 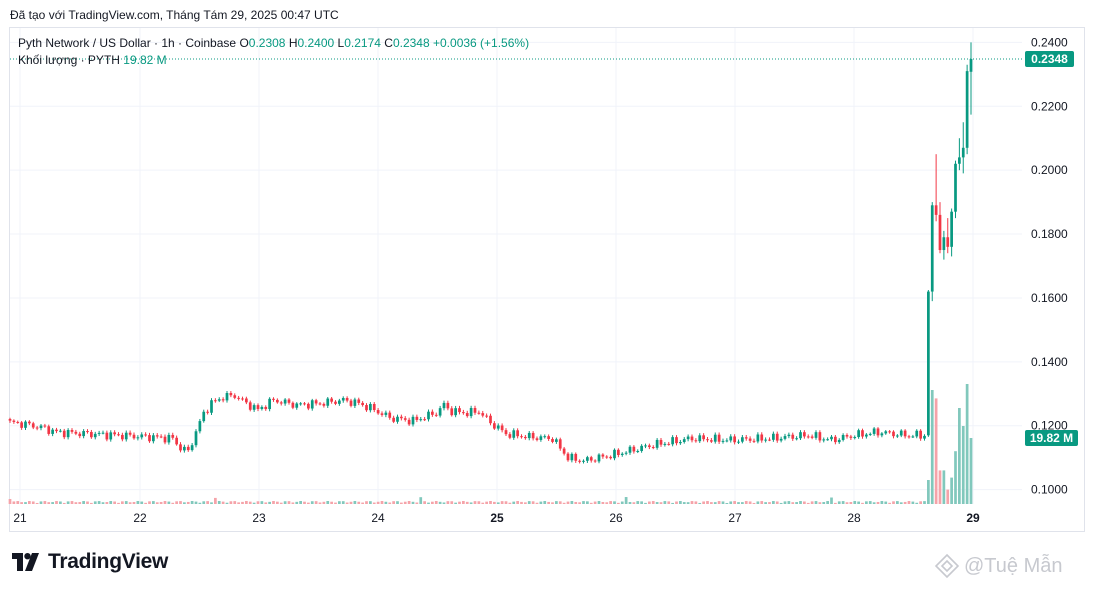 What do you see at coordinates (69, 60) in the screenshot?
I see `legend-volume-label: Khối lượng · PYTH` at bounding box center [69, 60].